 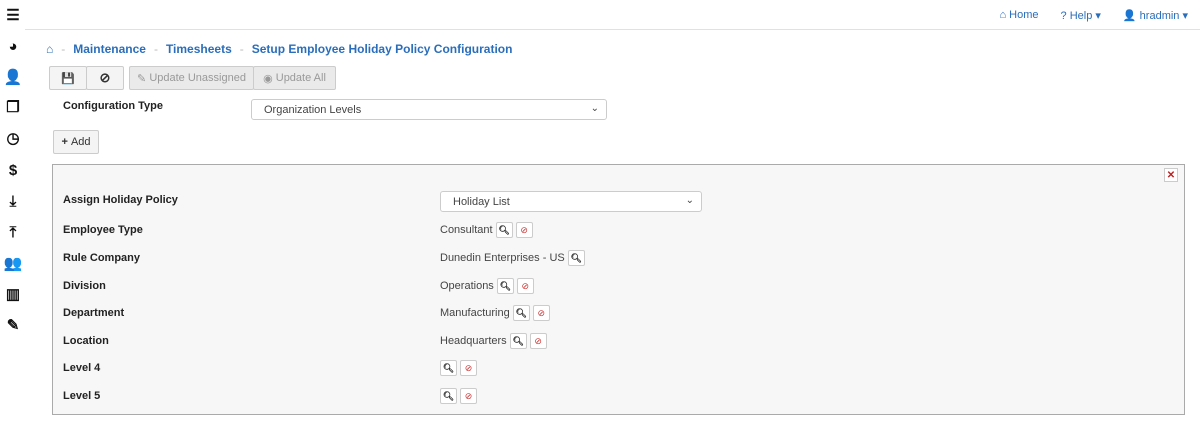 I want to click on home-icon: ⌂, so click(x=50, y=49).